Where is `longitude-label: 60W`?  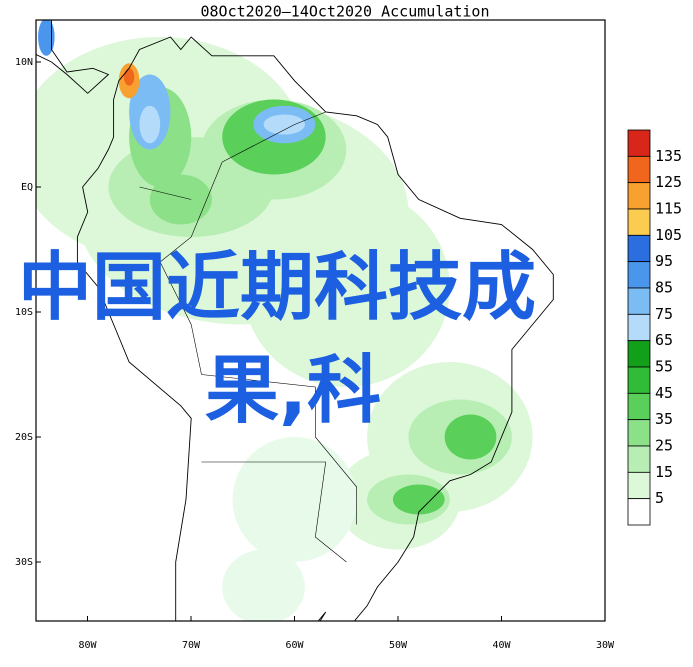 longitude-label: 60W is located at coordinates (294, 645).